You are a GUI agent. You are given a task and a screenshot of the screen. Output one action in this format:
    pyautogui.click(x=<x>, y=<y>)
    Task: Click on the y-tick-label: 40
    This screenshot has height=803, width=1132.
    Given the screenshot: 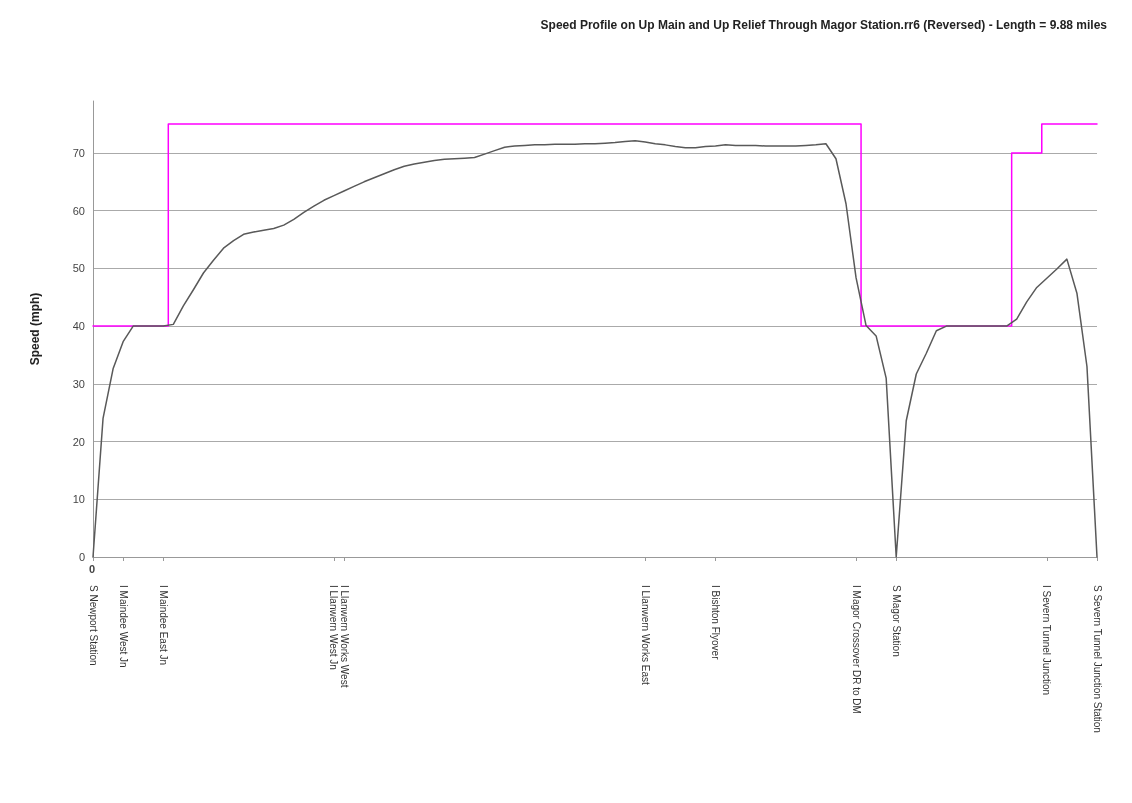 What is the action you would take?
    pyautogui.click(x=78, y=326)
    